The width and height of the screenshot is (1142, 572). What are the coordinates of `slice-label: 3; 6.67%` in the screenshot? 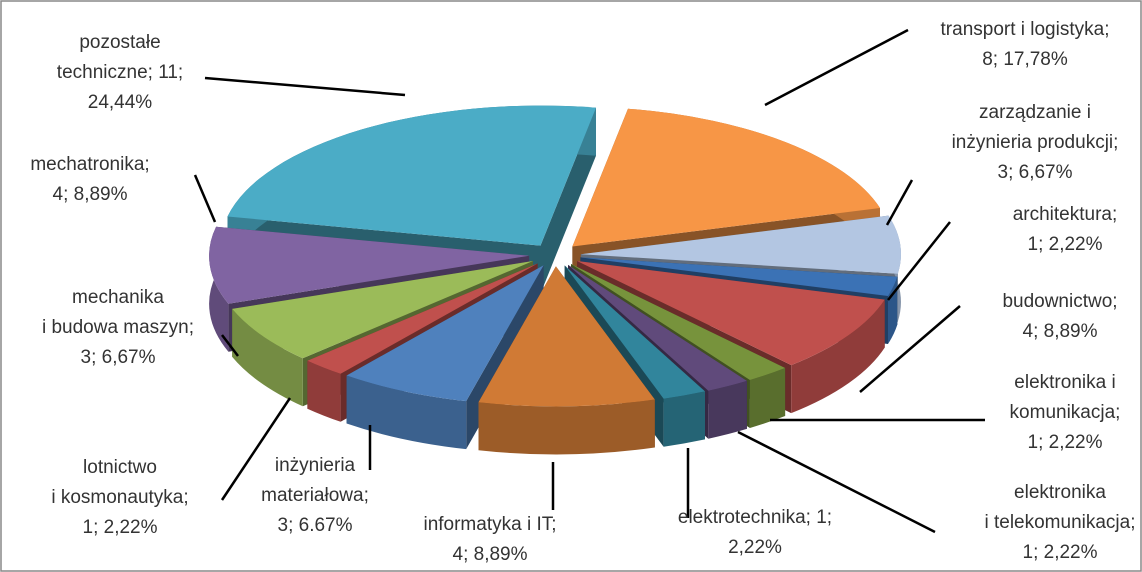 It's located at (315, 525).